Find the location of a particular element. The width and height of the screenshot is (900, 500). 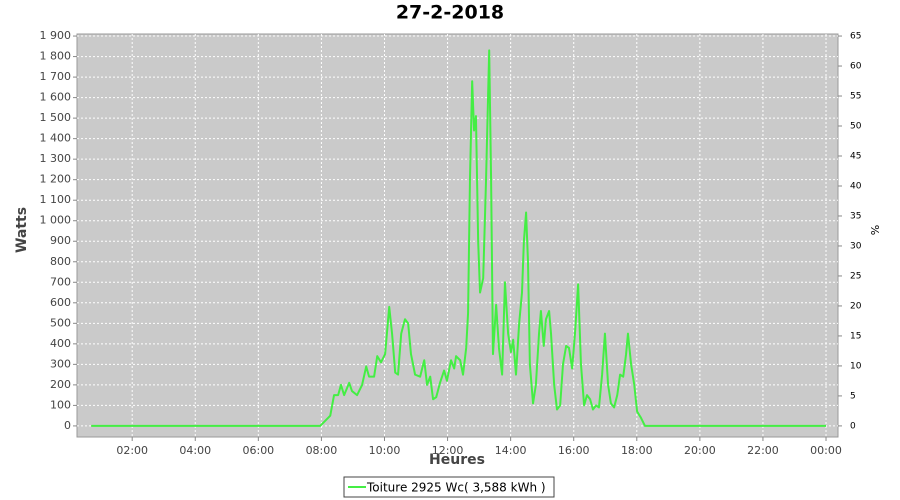

y-axis-label: Watts is located at coordinates (22, 230).